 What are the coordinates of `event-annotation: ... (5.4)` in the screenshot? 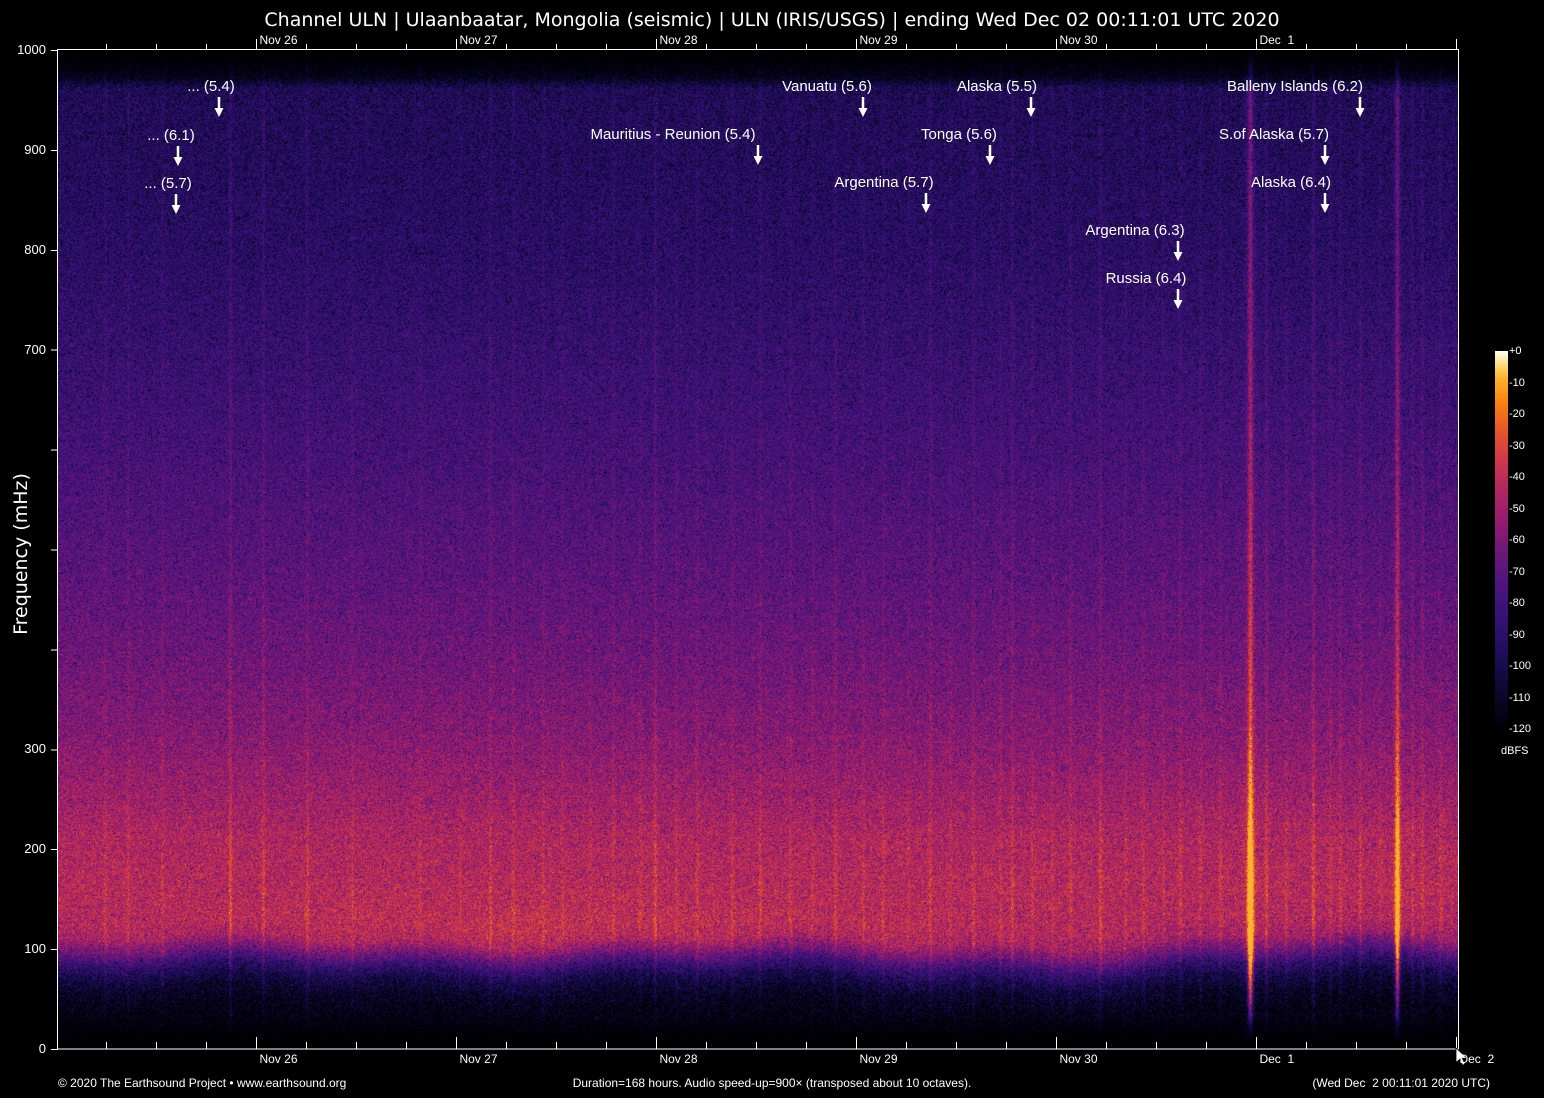 It's located at (211, 86).